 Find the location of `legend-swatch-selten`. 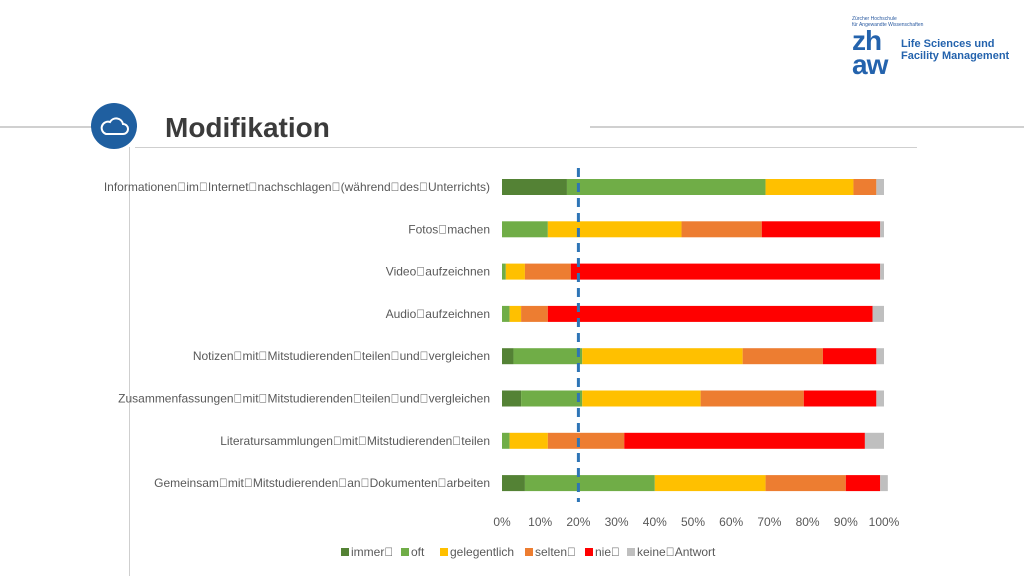

legend-swatch-selten is located at coordinates (529, 552).